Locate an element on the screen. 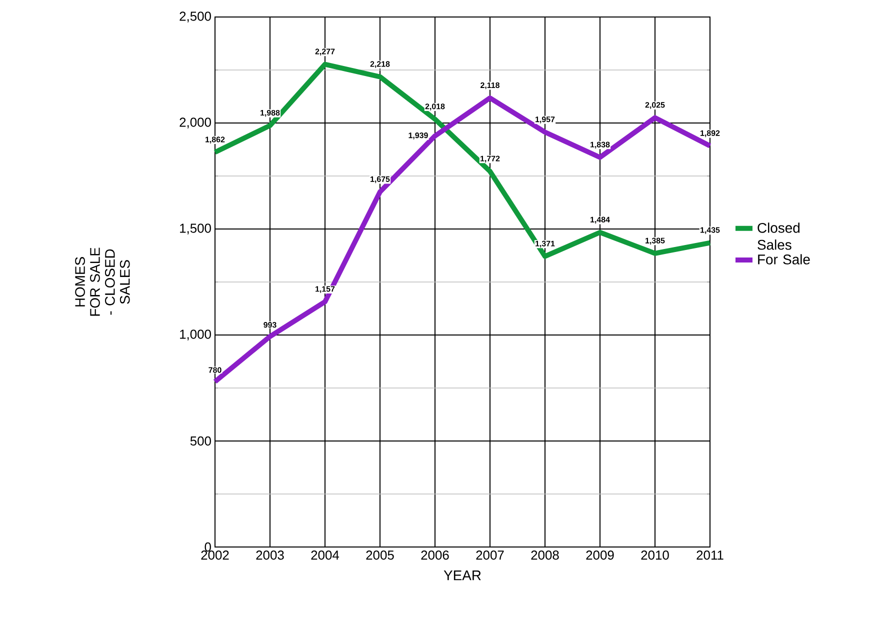  y-axis-title: HOMES FOR SALE - CLOSED SALES is located at coordinates (102, 282).